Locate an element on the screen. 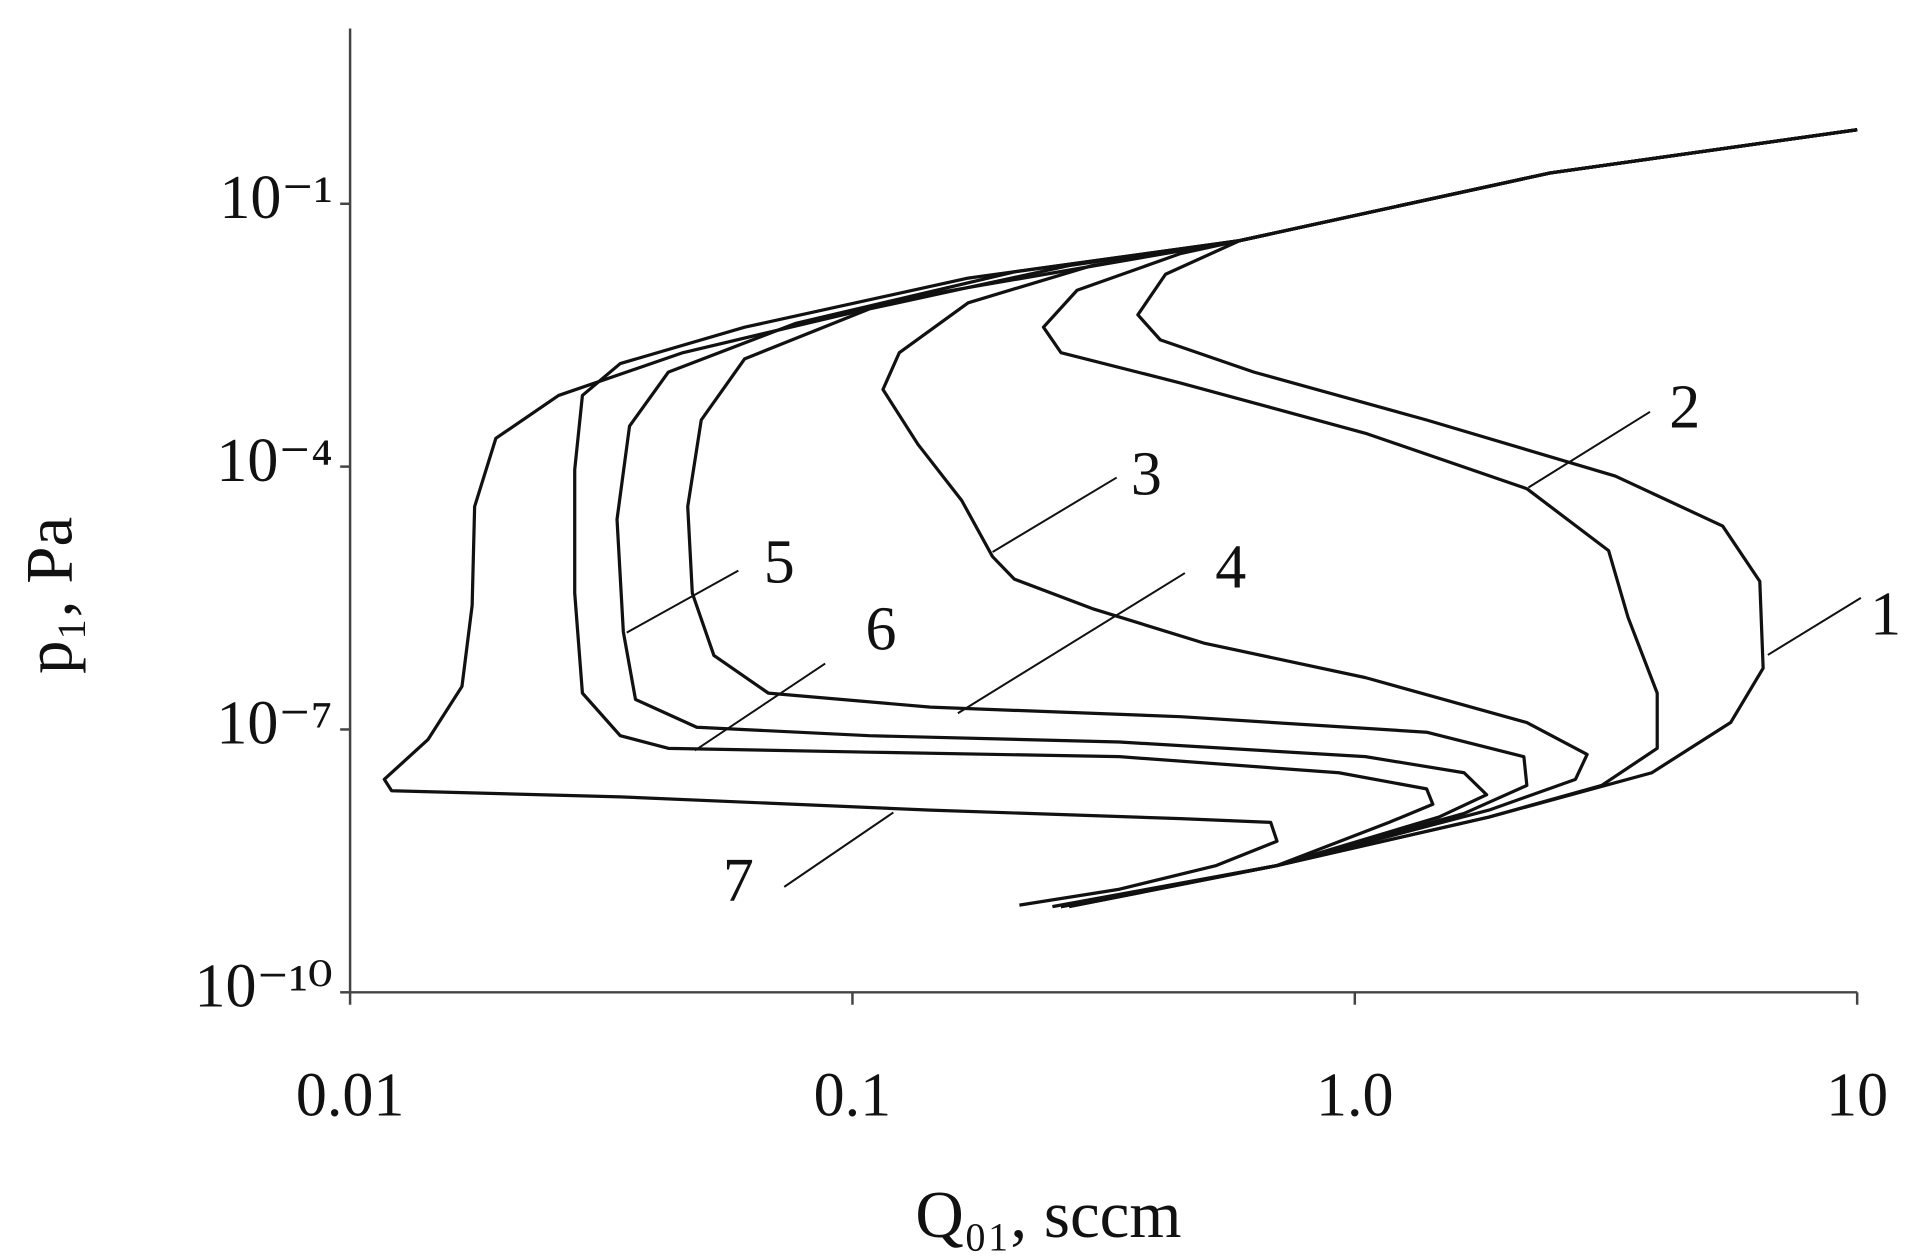 The width and height of the screenshot is (1917, 1259). curve-label: 4 is located at coordinates (1230, 567).